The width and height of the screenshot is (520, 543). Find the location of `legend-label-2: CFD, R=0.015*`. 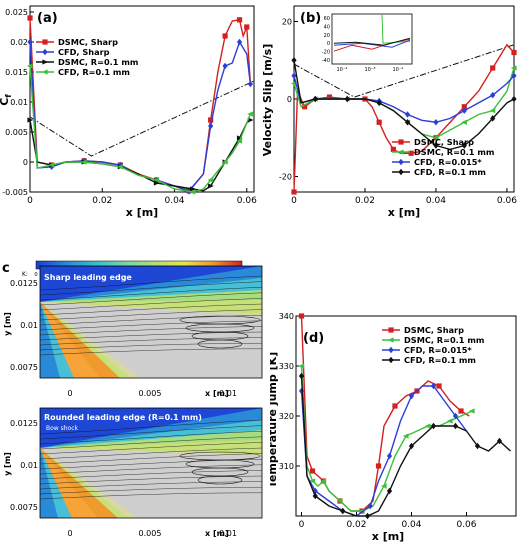

legend-label-2: CFD, R=0.015* is located at coordinates (448, 162).